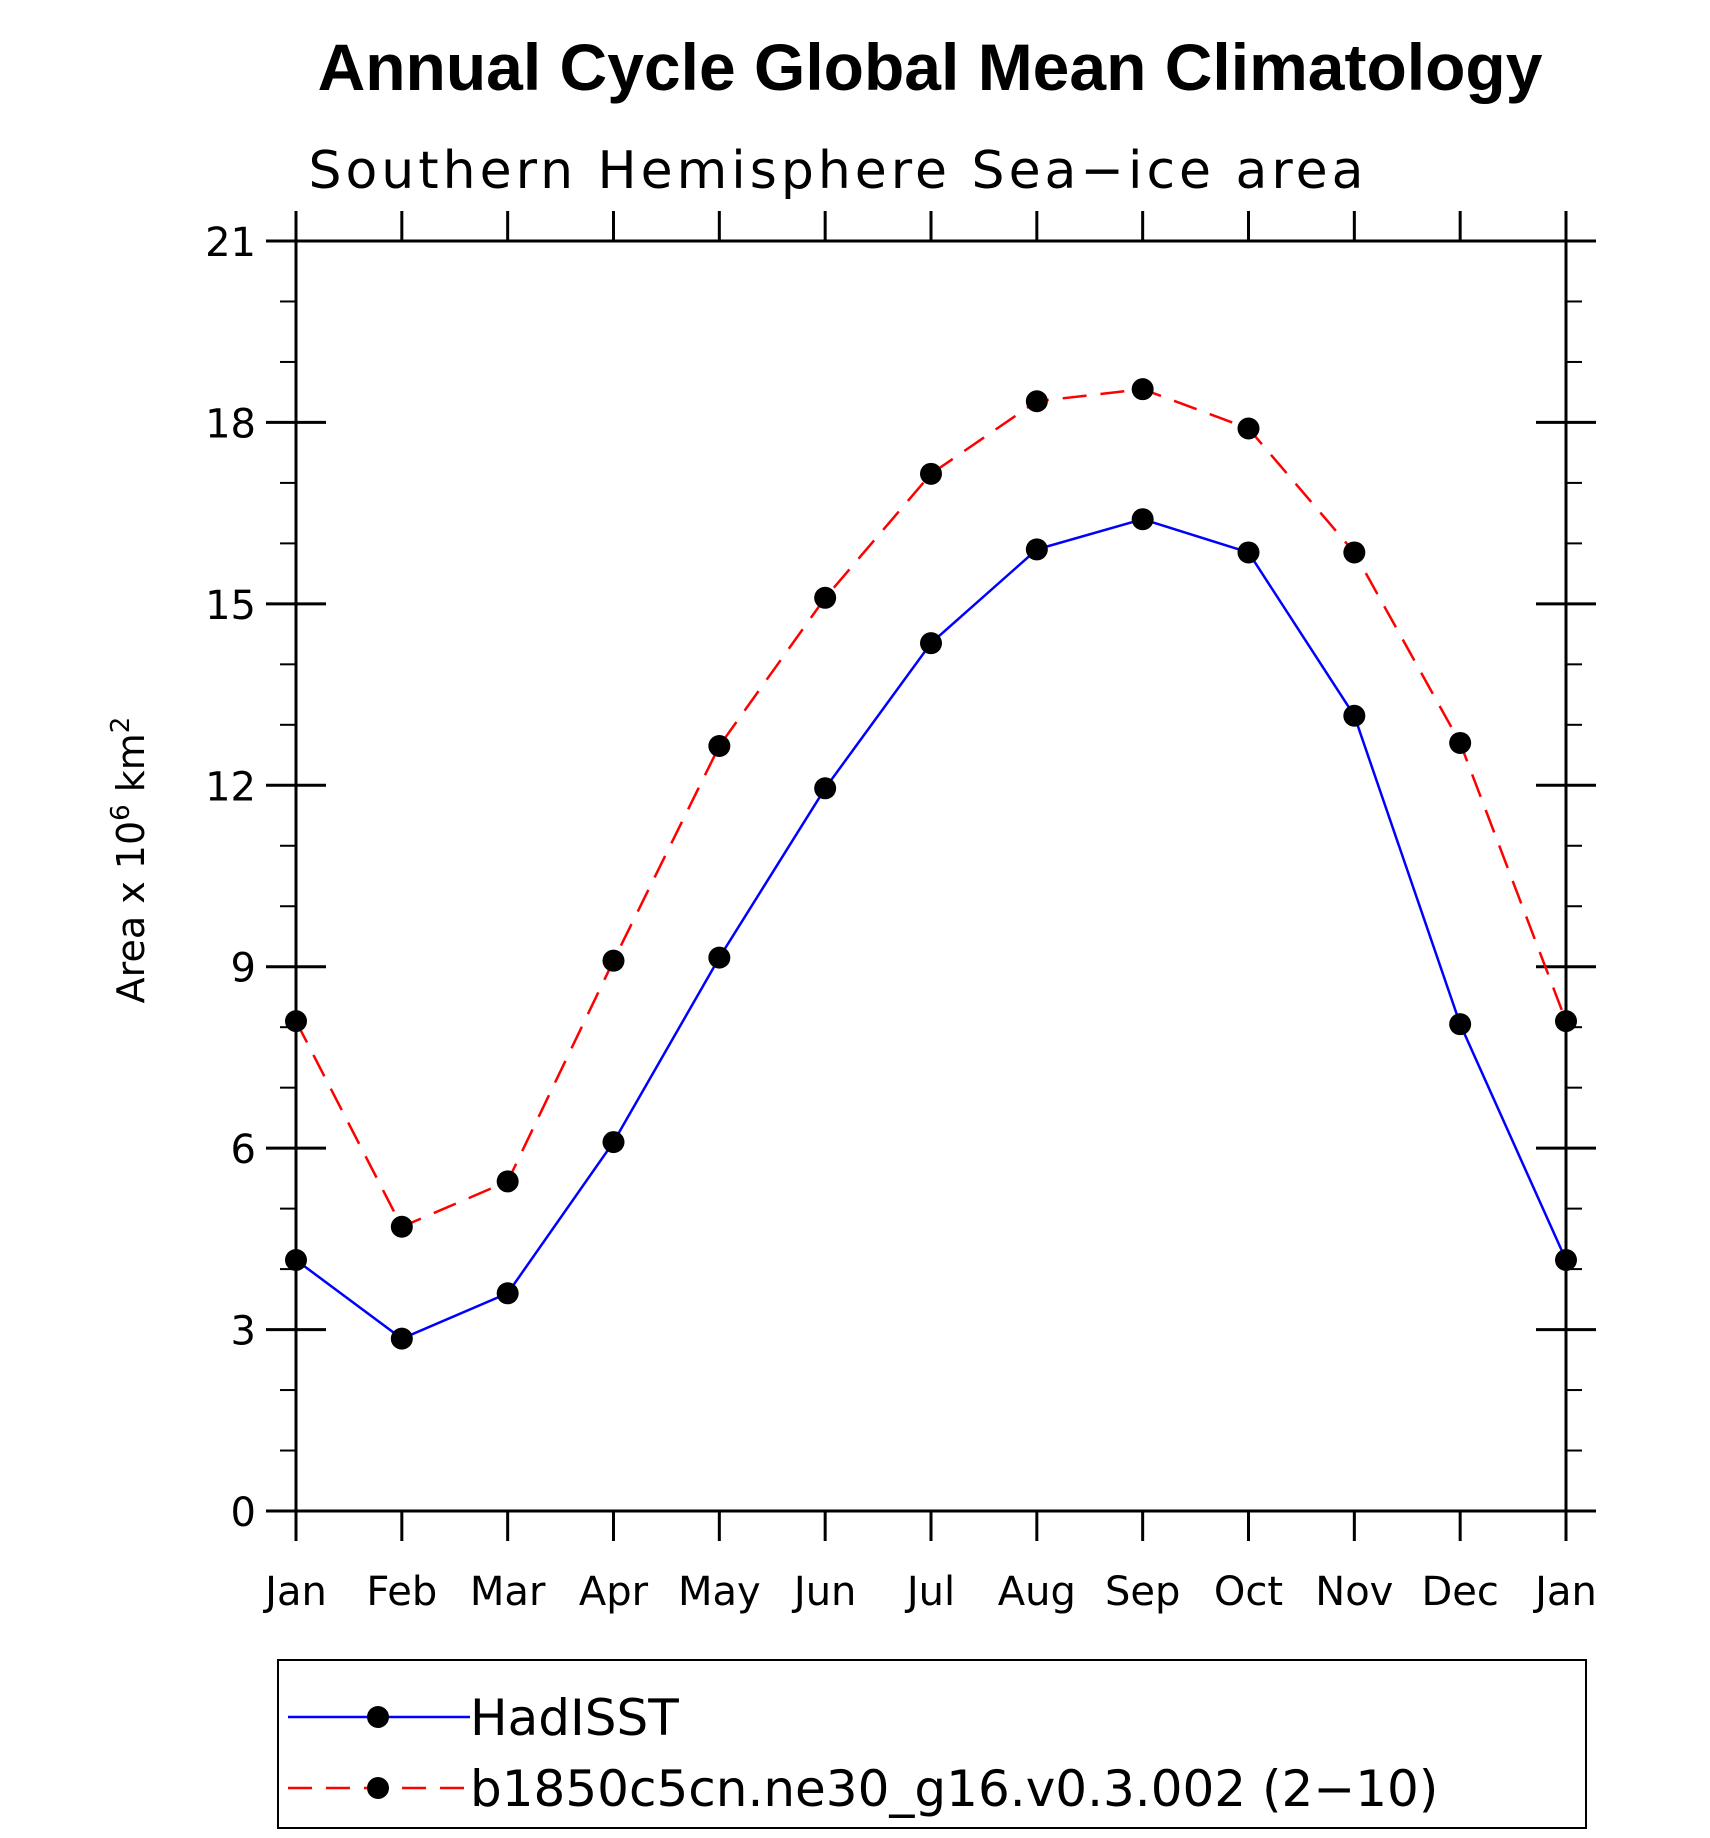  Describe the element at coordinates (508, 1592) in the screenshot. I see `x-tick-label: Mar` at that location.